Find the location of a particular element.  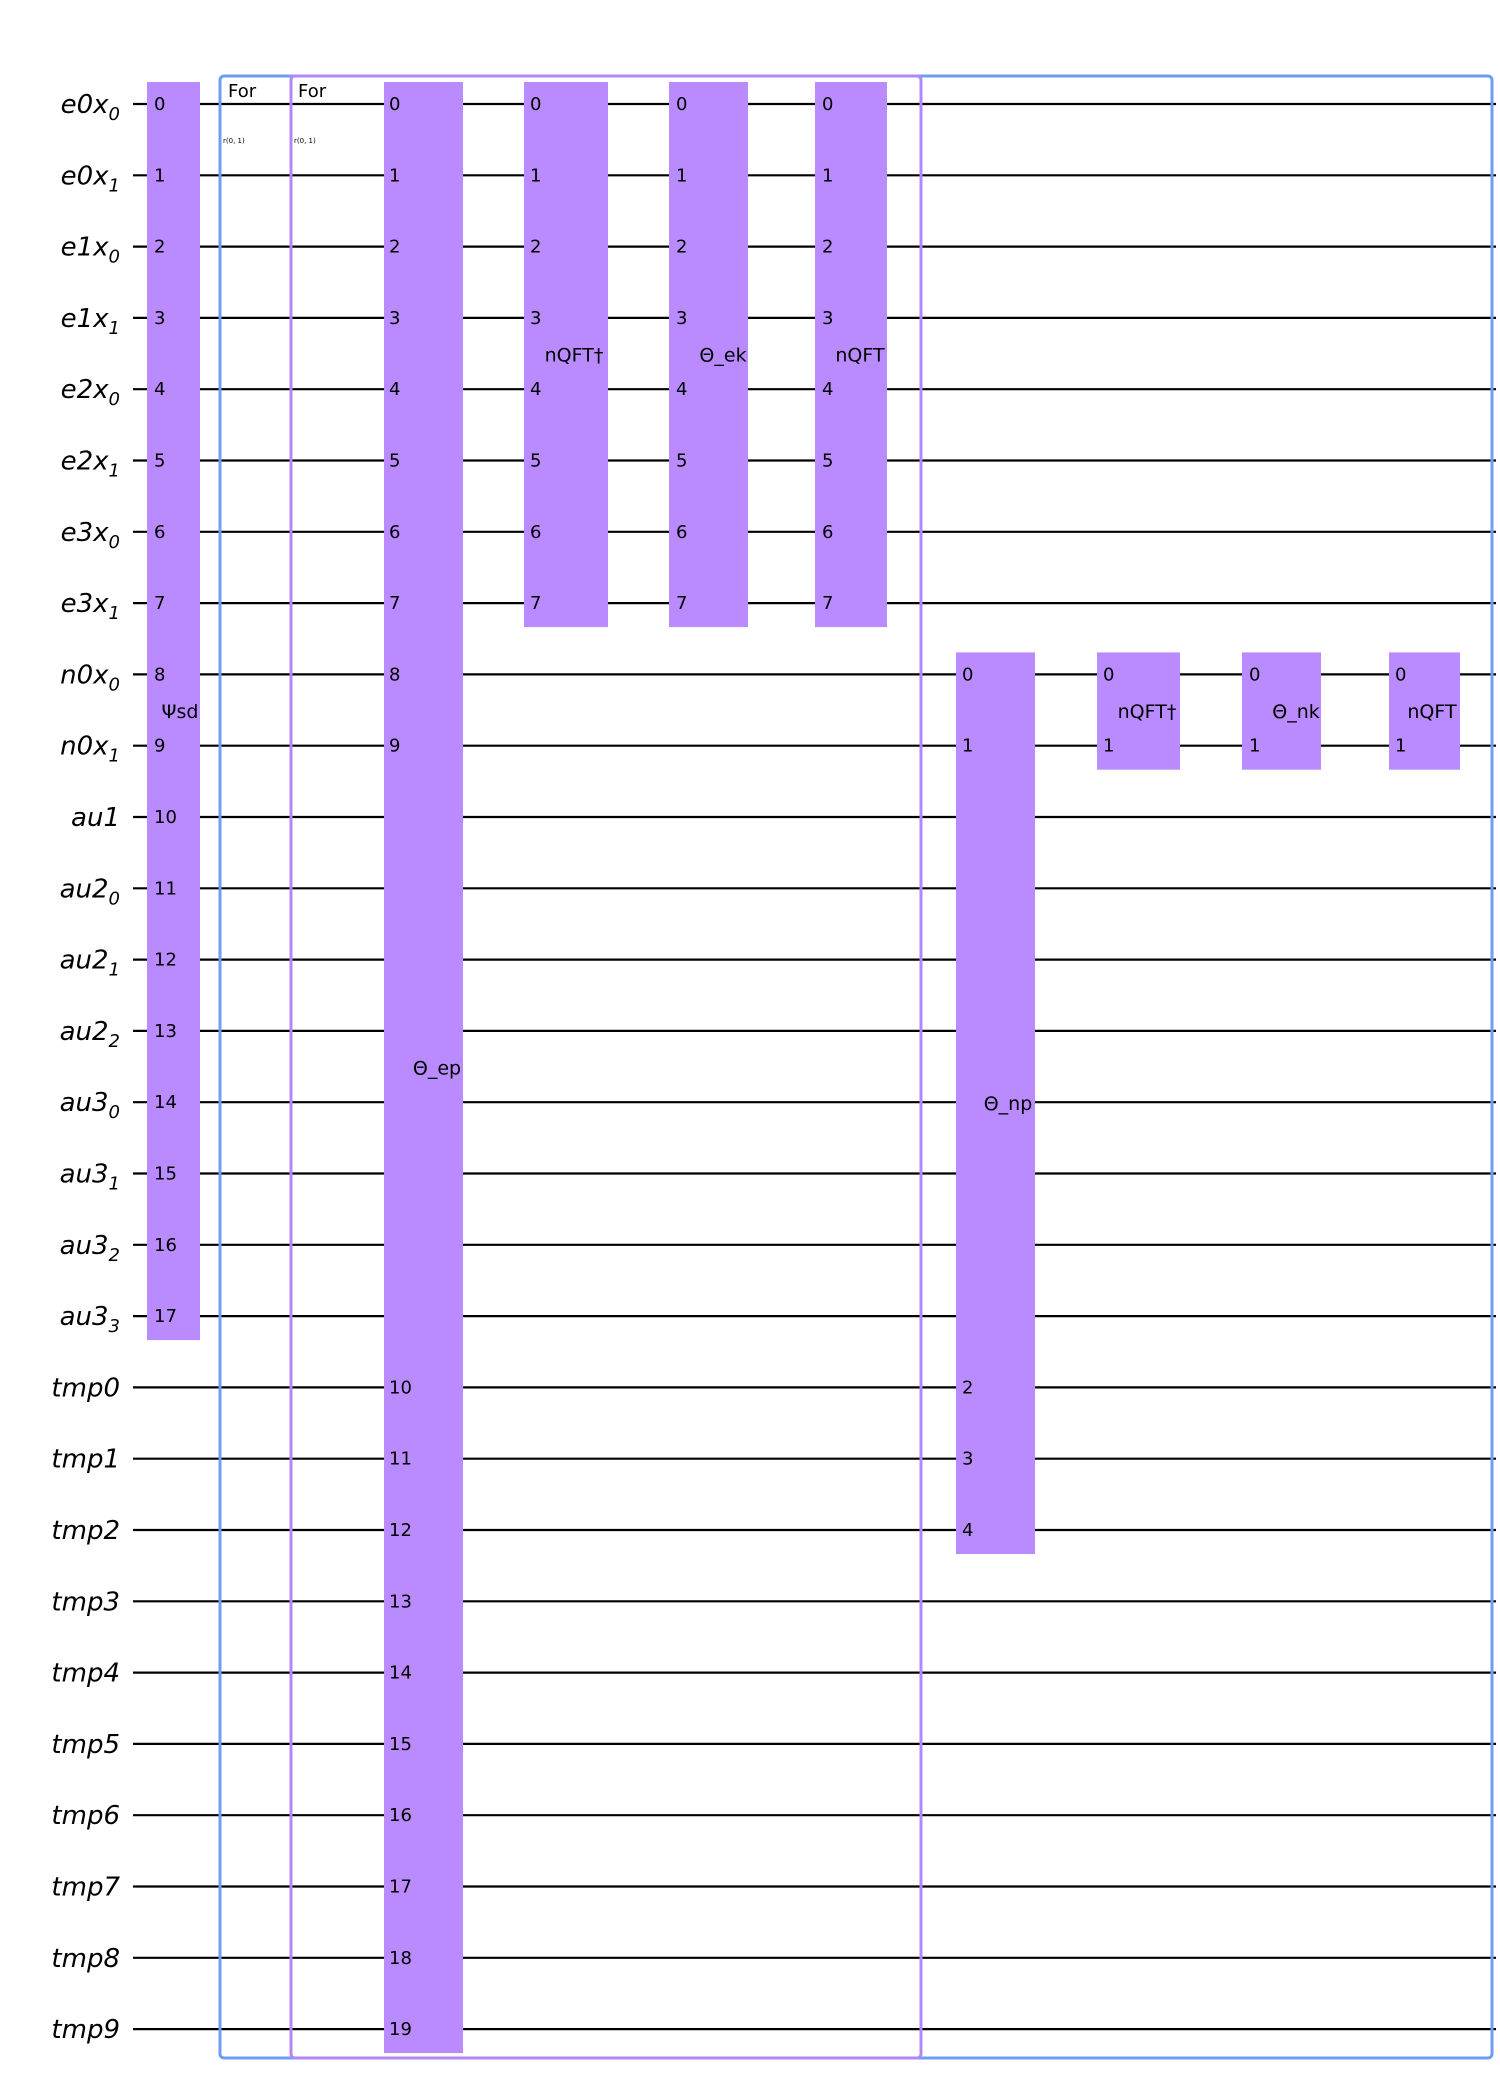

gate-nqft-e: nQFT 0 1 2 3 4 5 6 7 is located at coordinates (851, 355).